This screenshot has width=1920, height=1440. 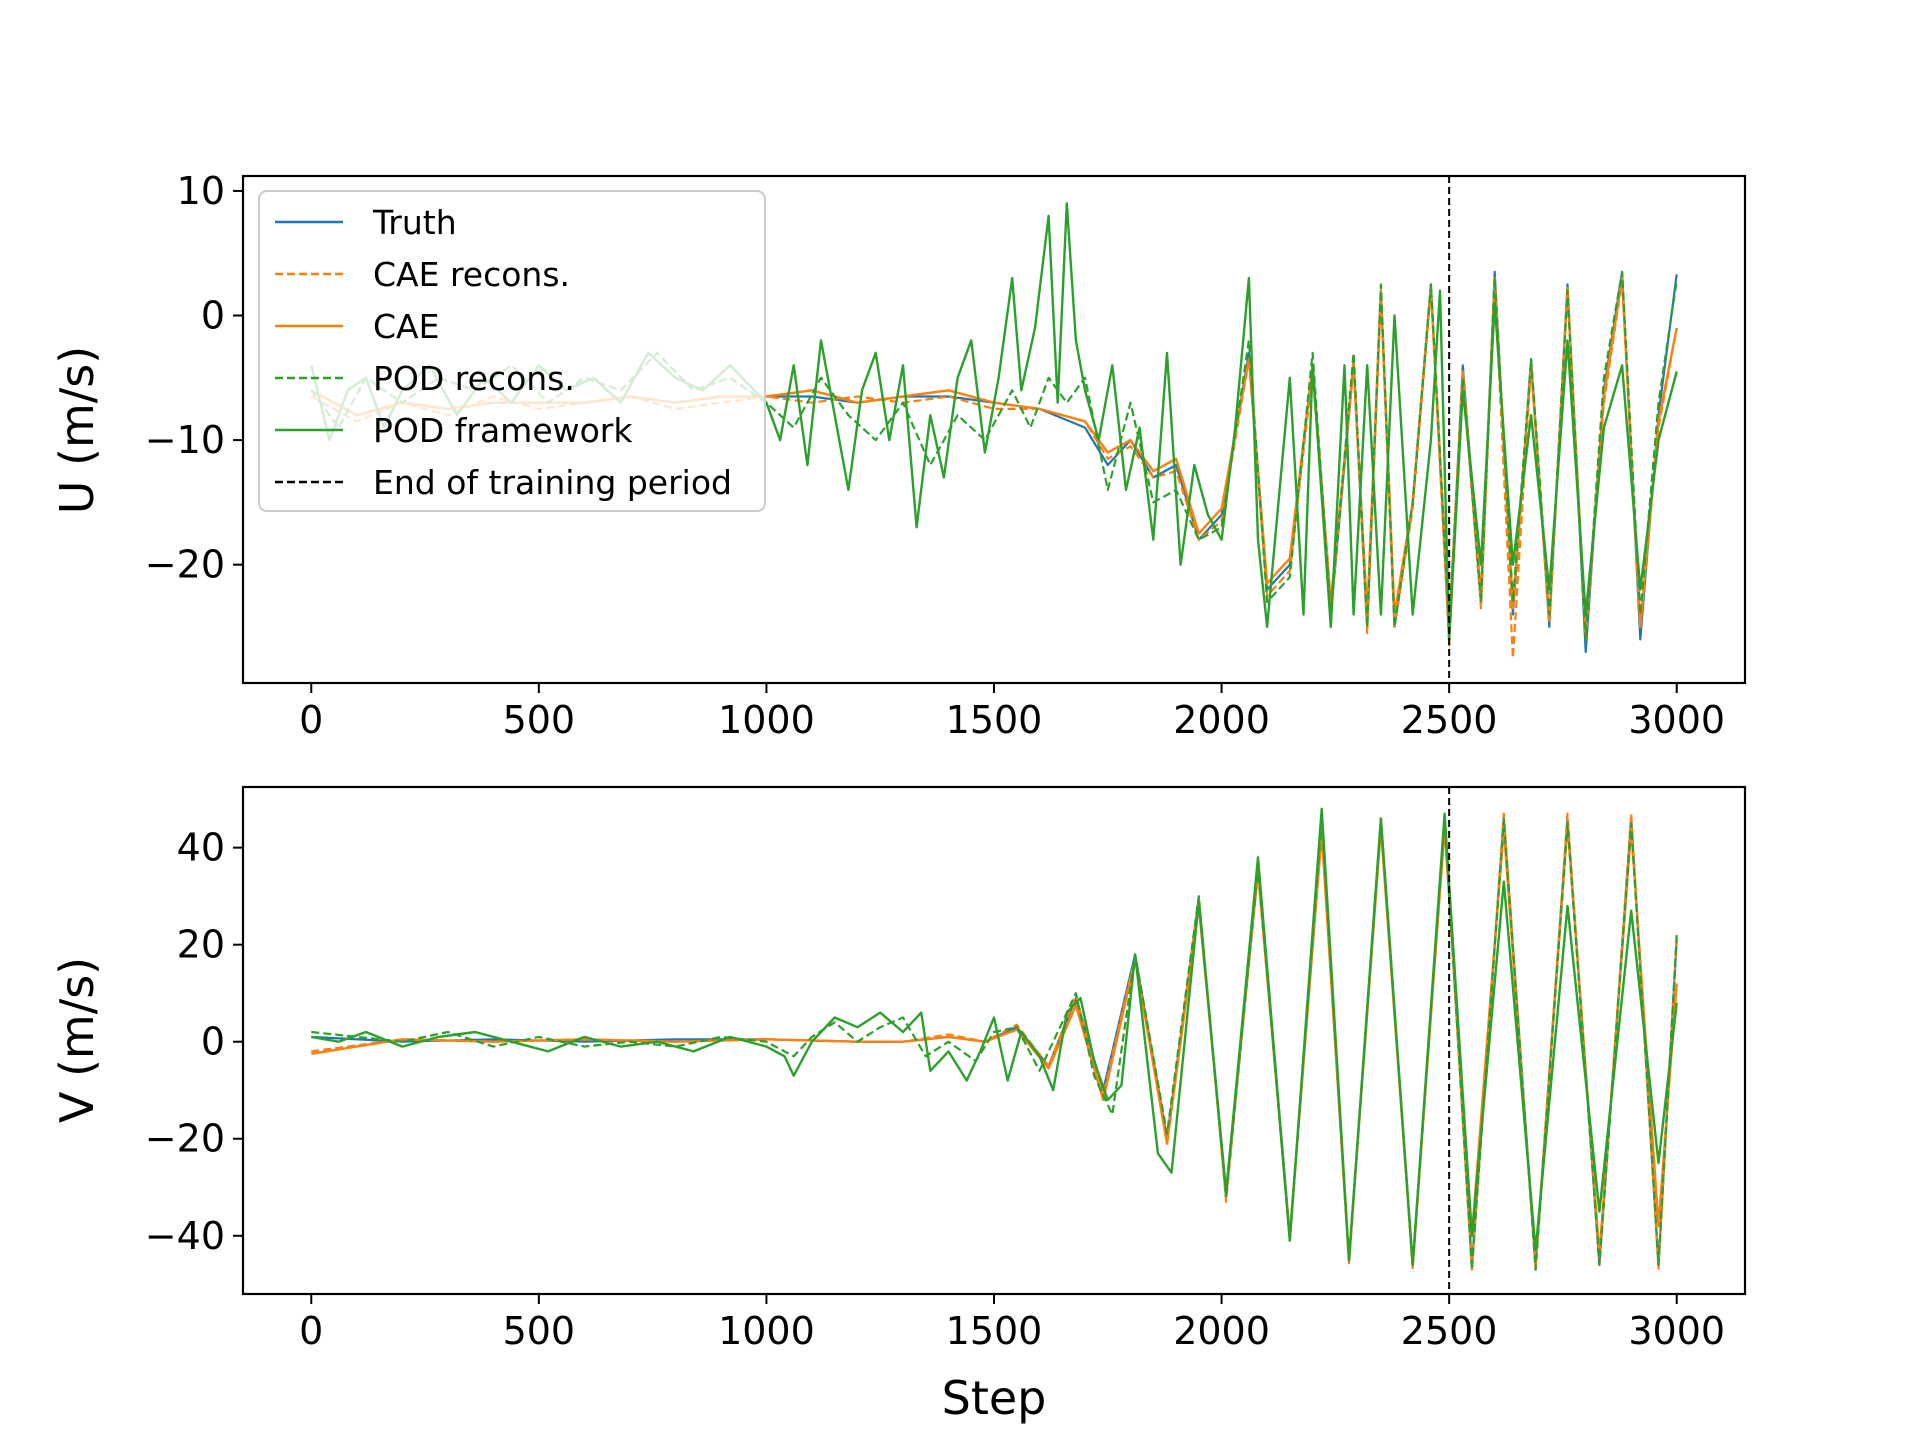 I want to click on v-x-ticks: 0 500 1000 1500 2000 2500 3000, so click(x=1012, y=1323).